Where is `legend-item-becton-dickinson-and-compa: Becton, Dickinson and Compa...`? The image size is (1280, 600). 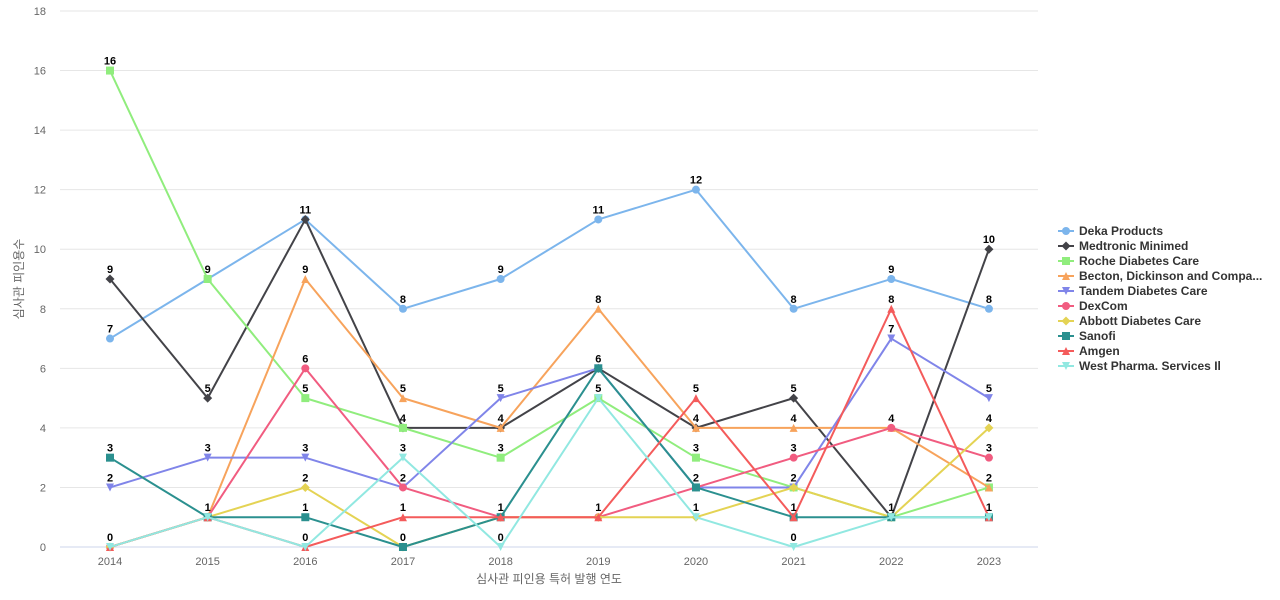
legend-item-becton-dickinson-and-compa: Becton, Dickinson and Compa... is located at coordinates (1160, 276).